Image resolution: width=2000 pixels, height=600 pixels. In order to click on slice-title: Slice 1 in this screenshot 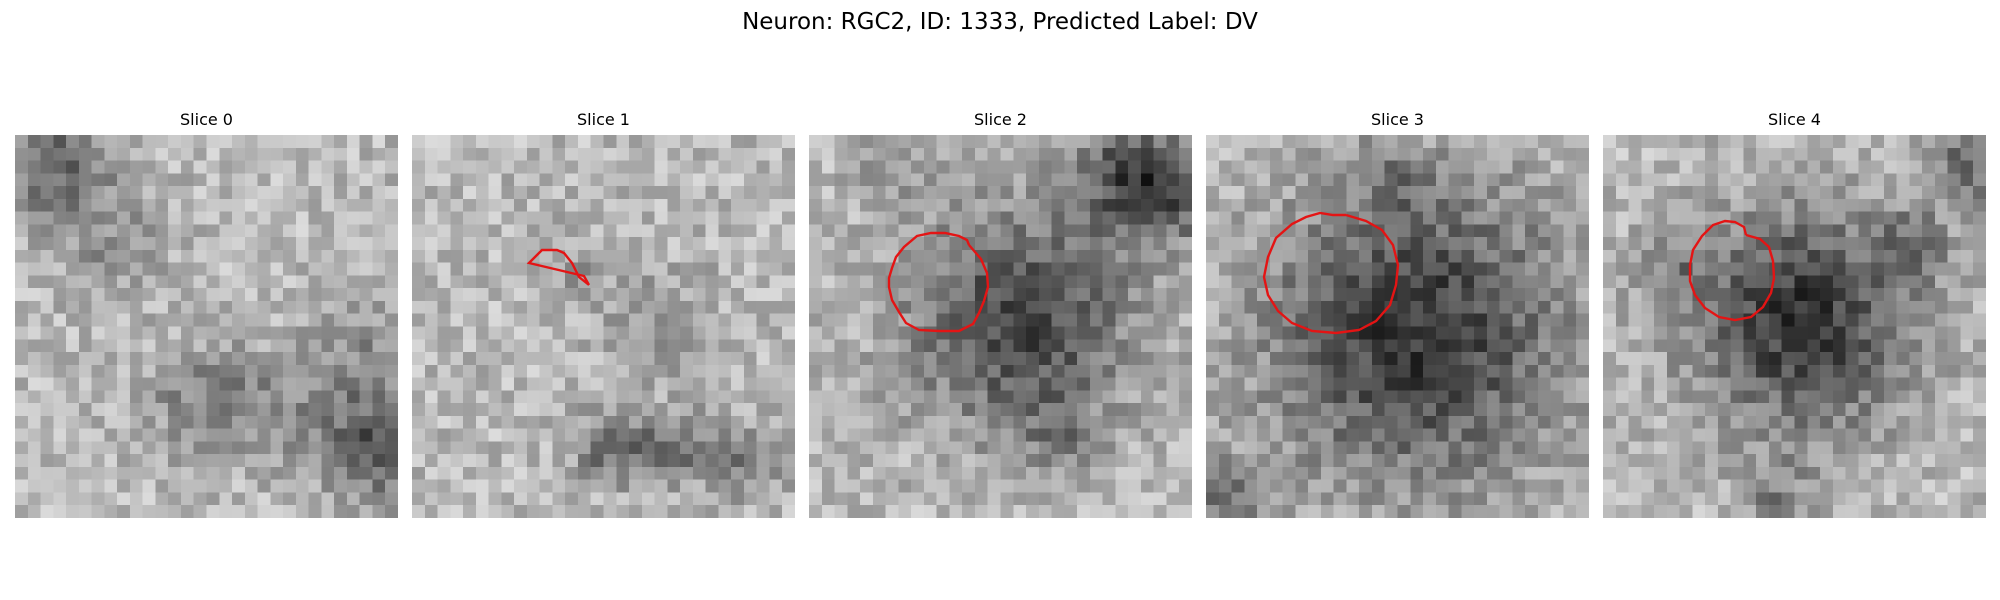, I will do `click(603, 119)`.